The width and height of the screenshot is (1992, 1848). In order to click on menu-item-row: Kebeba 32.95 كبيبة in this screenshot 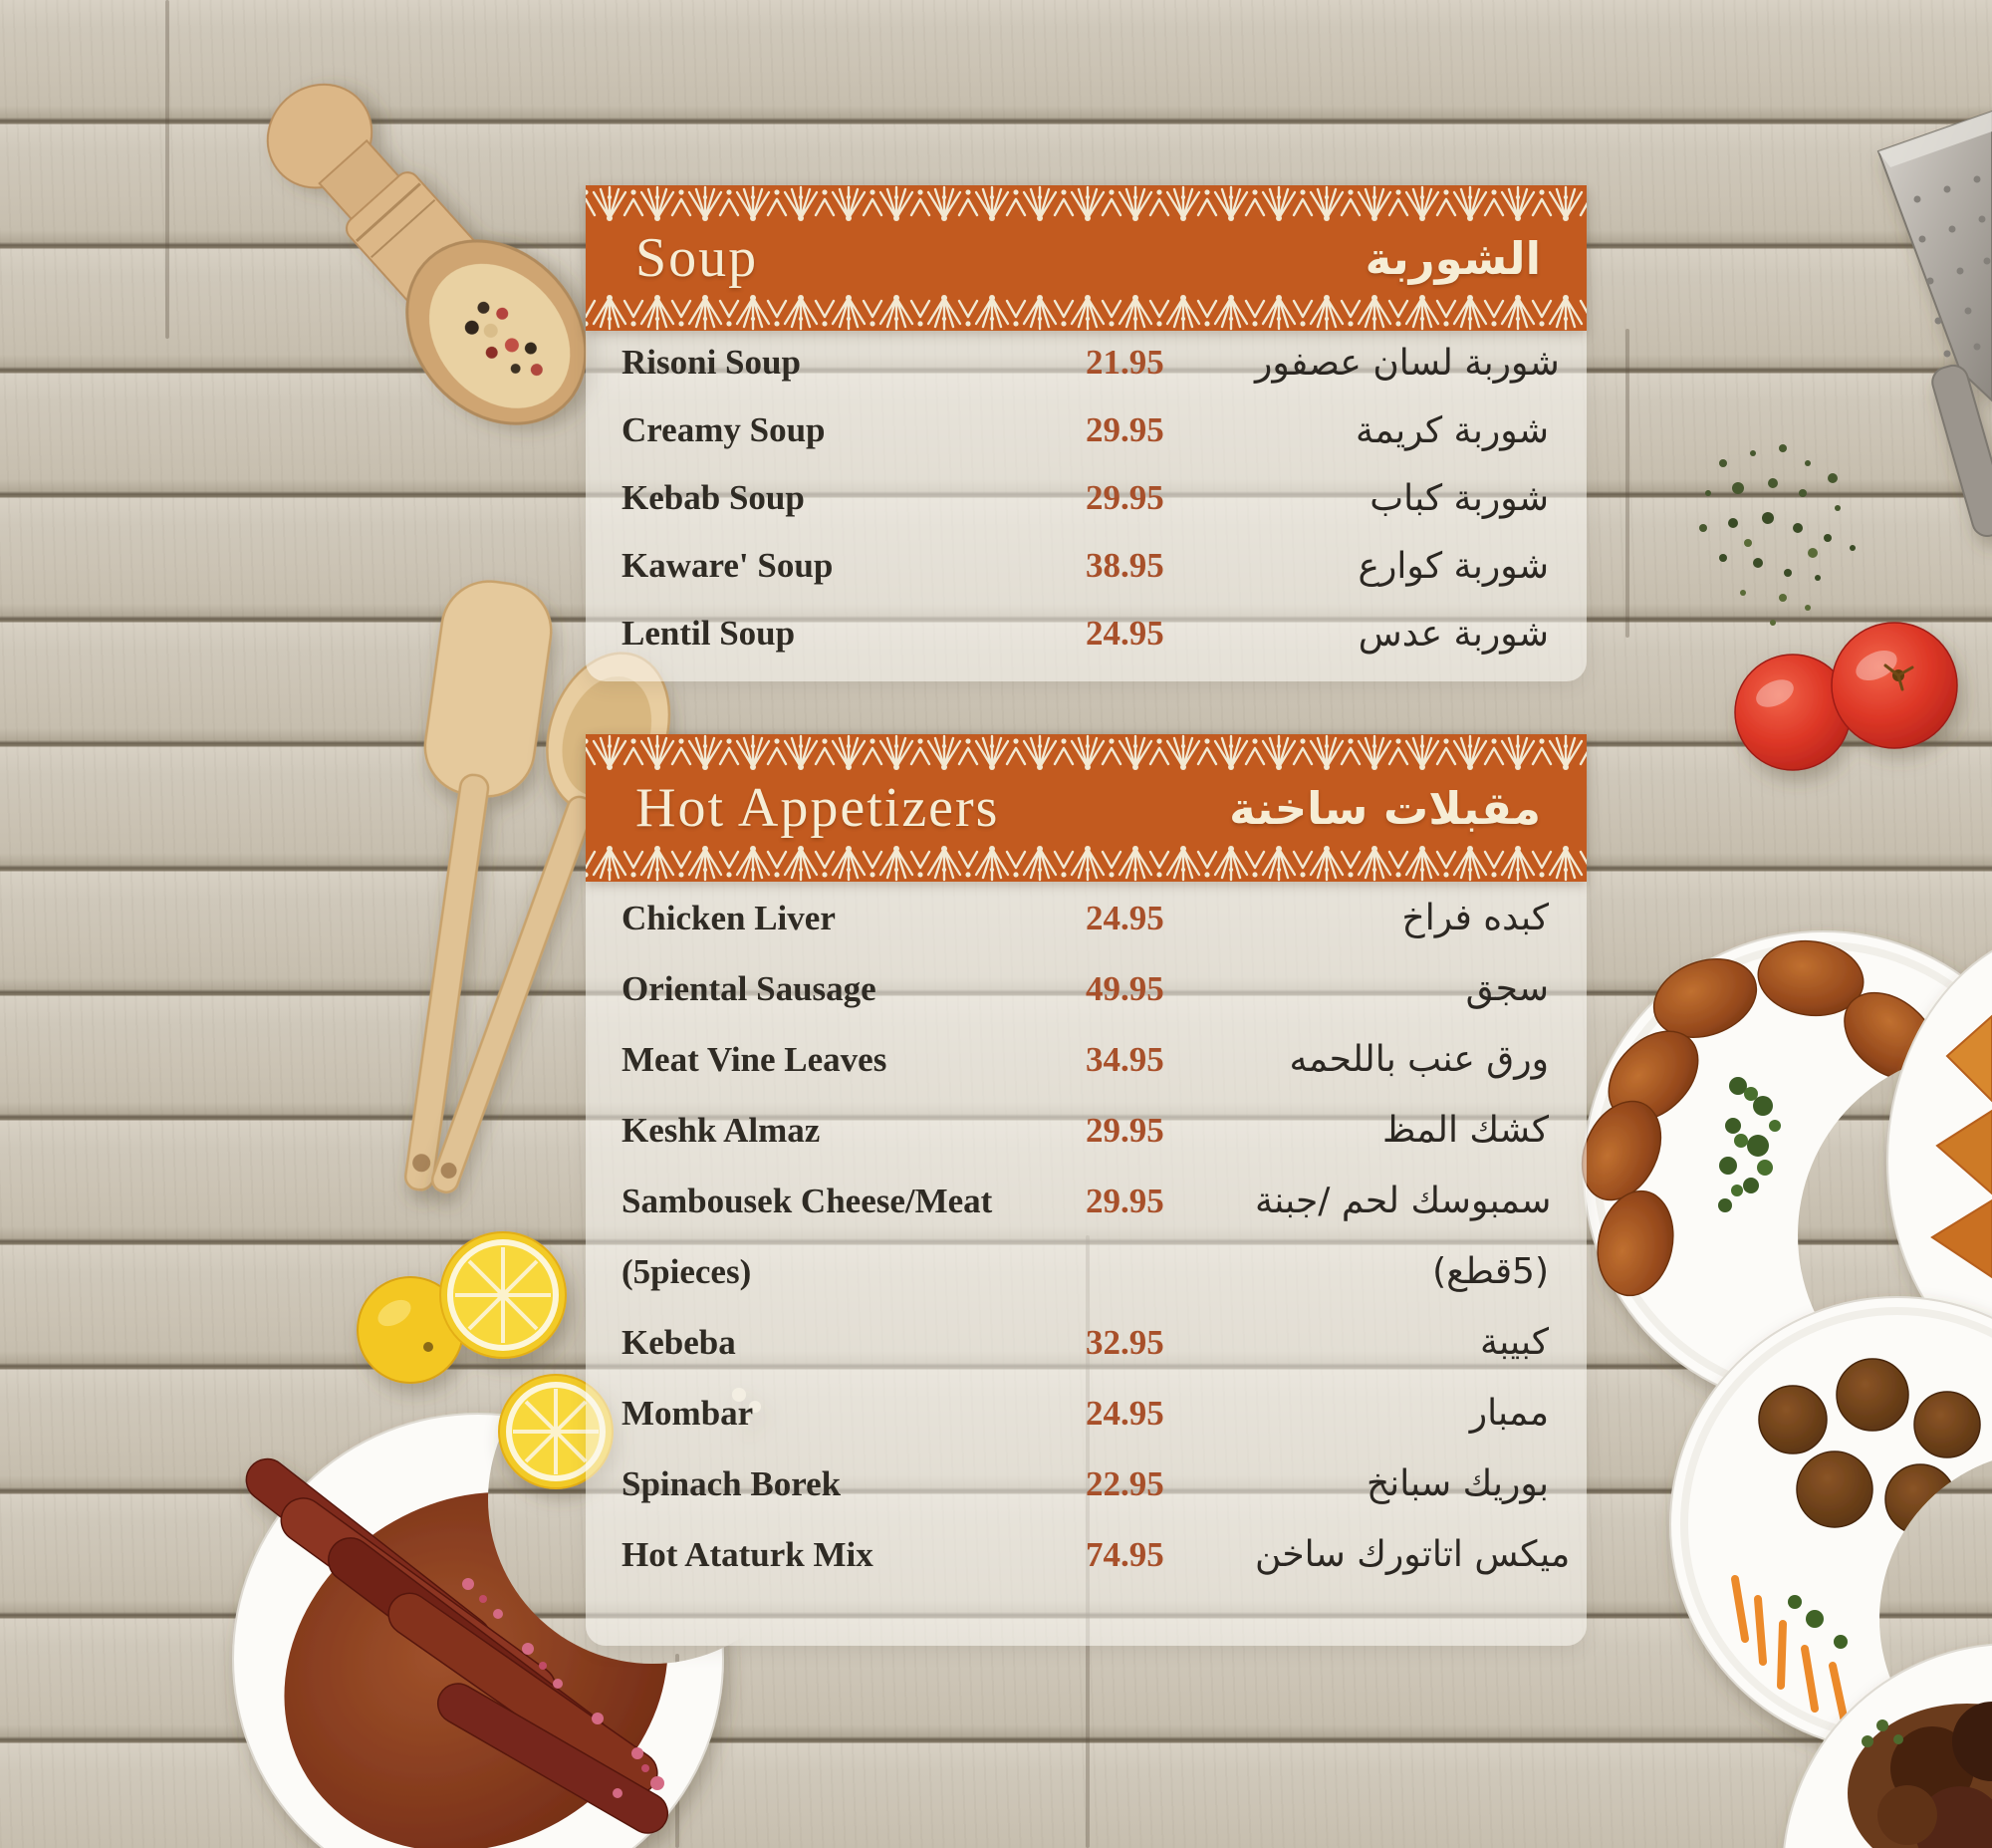, I will do `click(1087, 1343)`.